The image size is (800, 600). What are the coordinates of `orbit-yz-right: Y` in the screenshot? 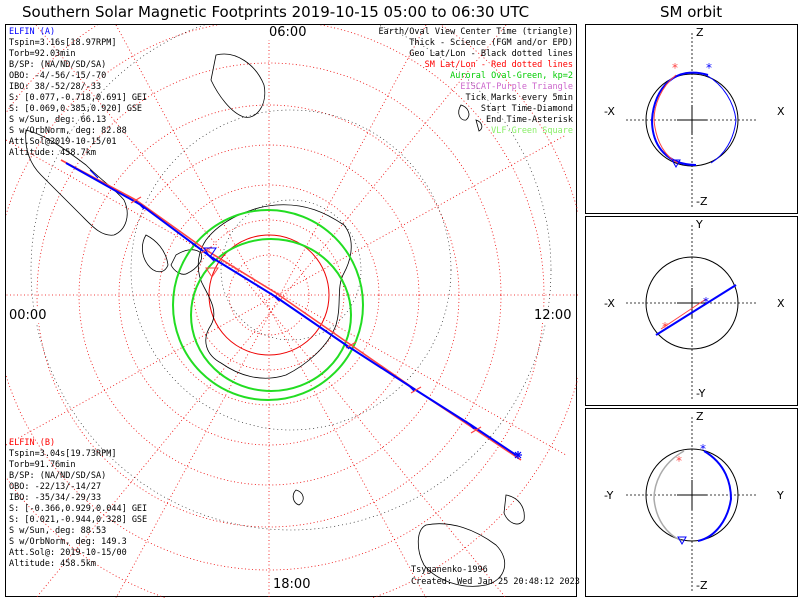 It's located at (780, 495).